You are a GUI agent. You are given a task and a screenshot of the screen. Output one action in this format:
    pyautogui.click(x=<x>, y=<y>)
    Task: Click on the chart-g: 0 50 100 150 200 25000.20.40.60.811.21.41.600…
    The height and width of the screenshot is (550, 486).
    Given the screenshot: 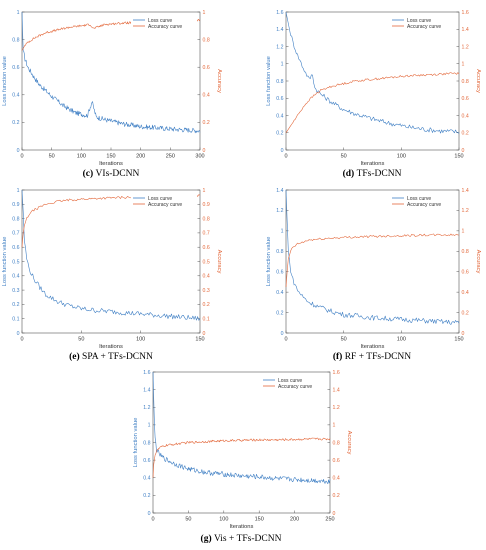 What is the action you would take?
    pyautogui.click(x=242, y=457)
    